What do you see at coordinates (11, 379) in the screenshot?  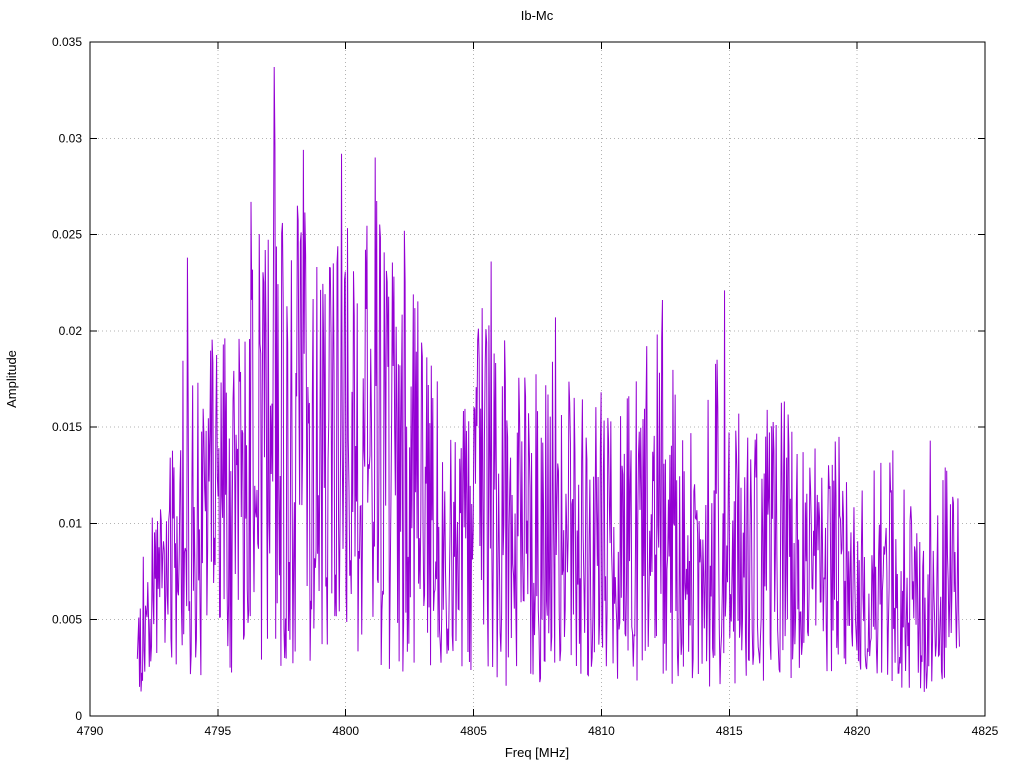 I see `y-axis-label: Amplitude` at bounding box center [11, 379].